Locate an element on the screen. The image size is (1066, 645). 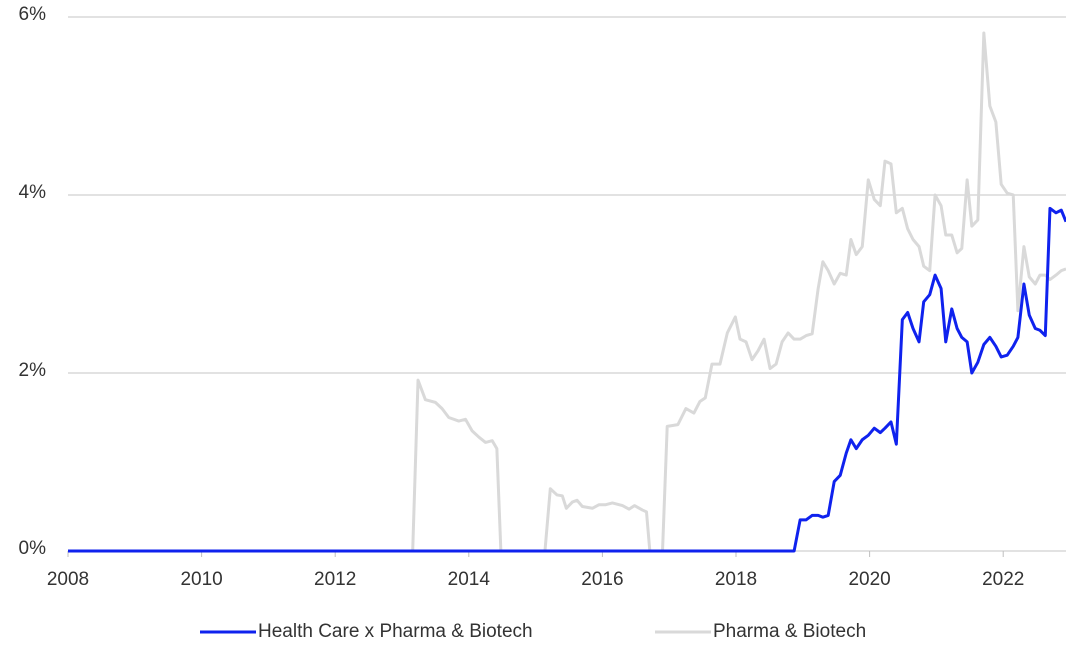
y-tick-label: 4% is located at coordinates (33, 192).